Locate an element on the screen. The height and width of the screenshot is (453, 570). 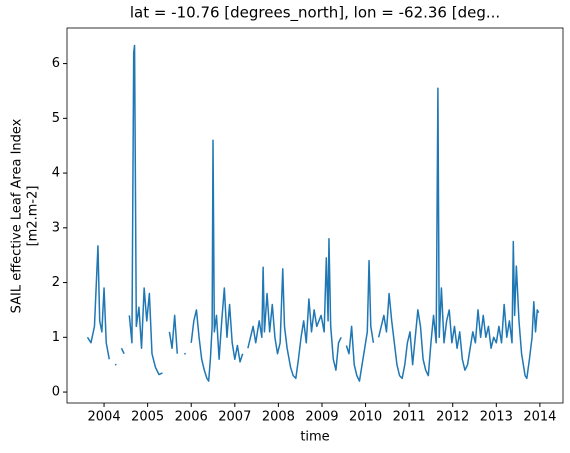
y-tick-label: 1 is located at coordinates (56, 337).